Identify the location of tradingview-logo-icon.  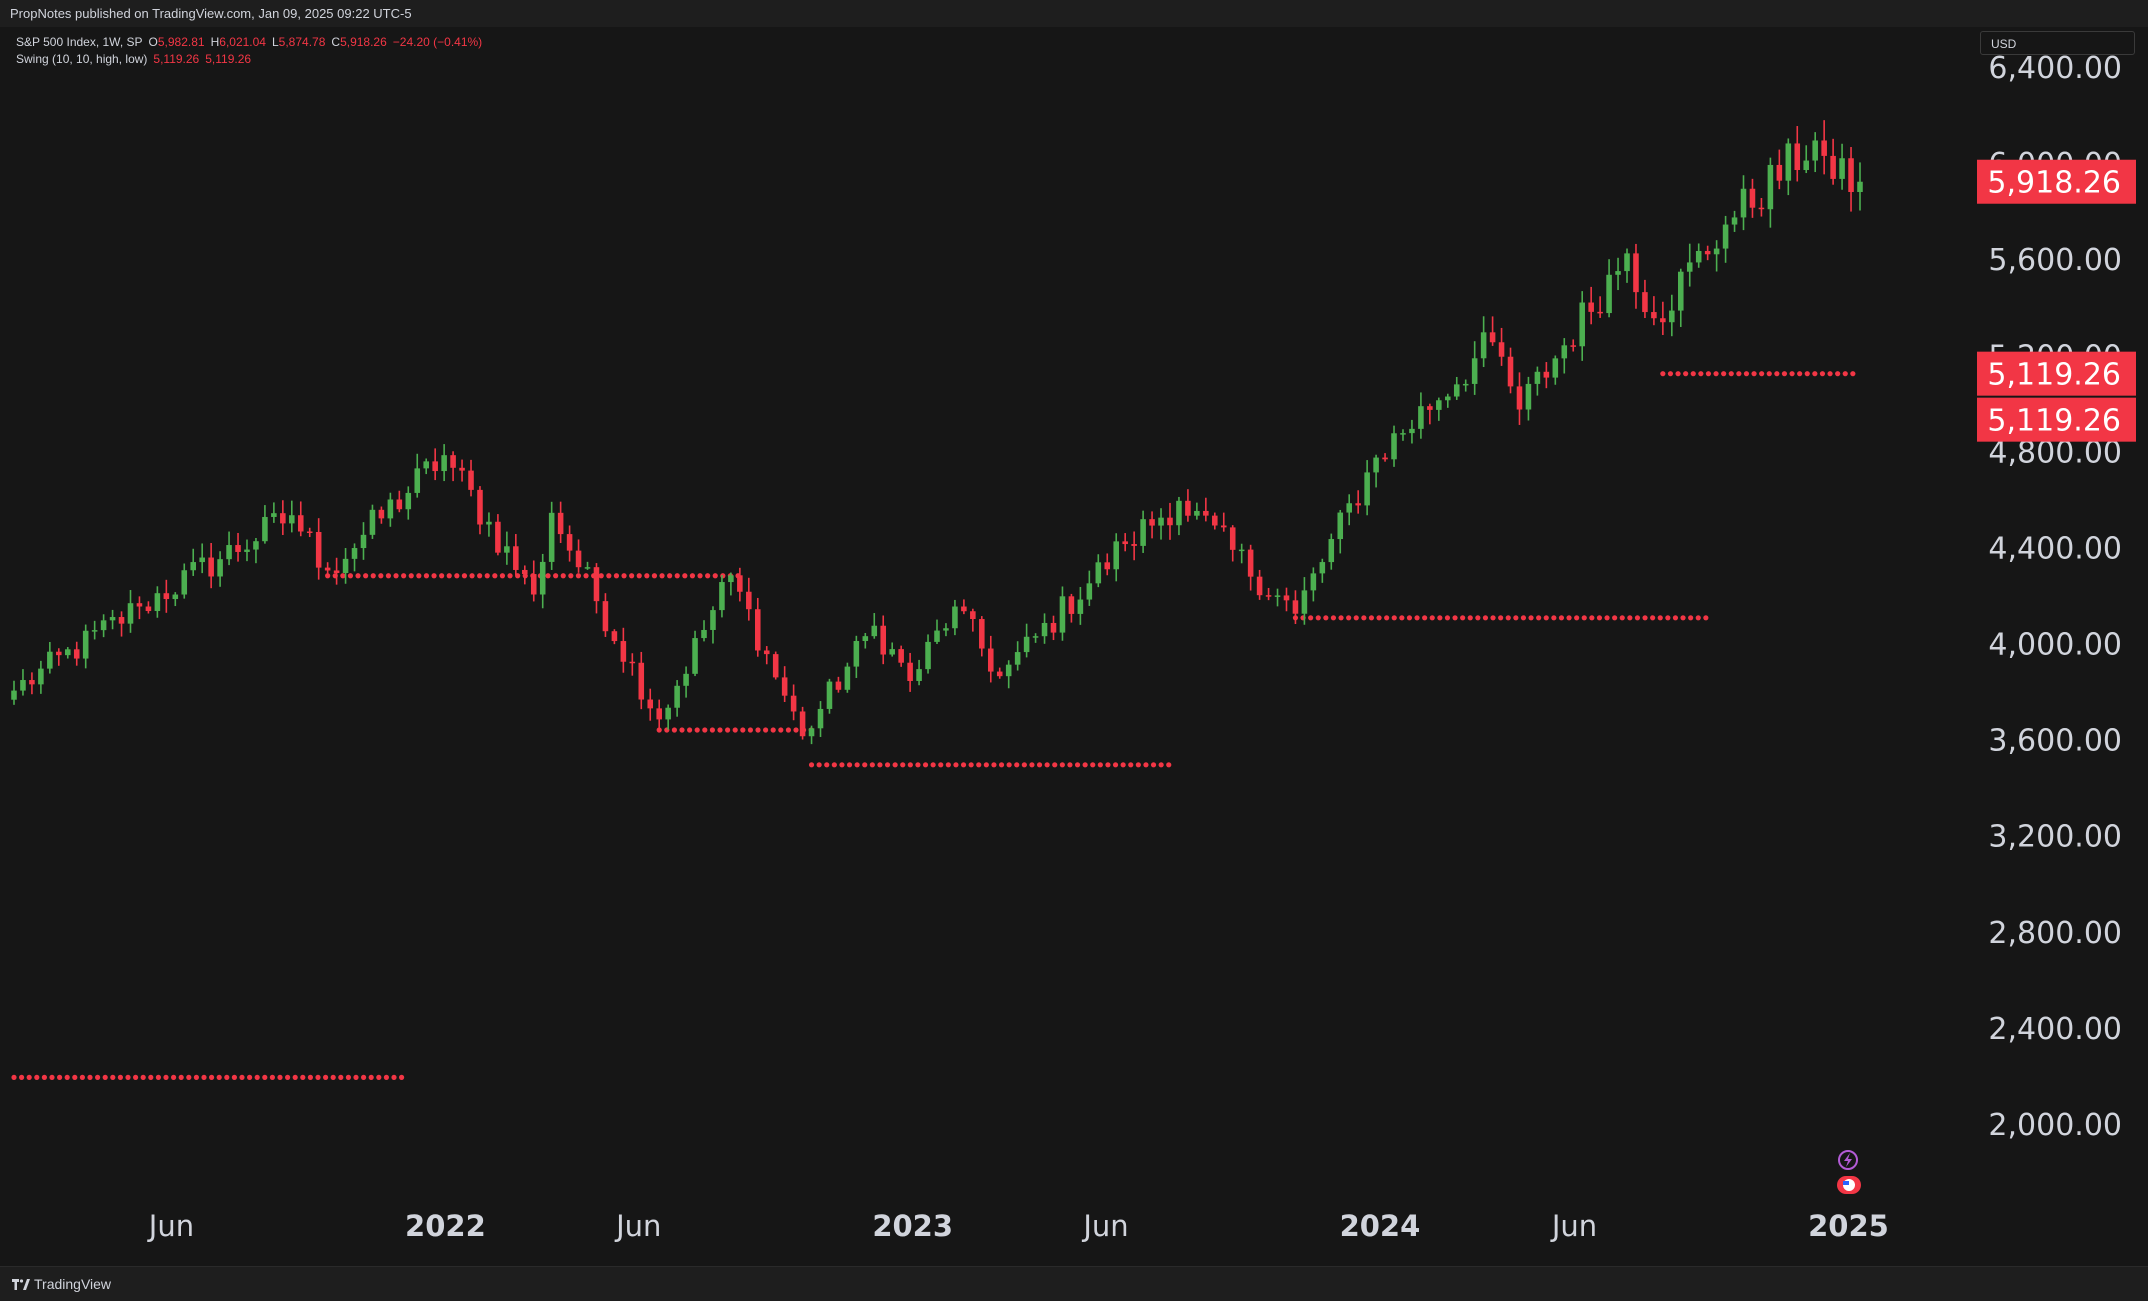
(21, 1284).